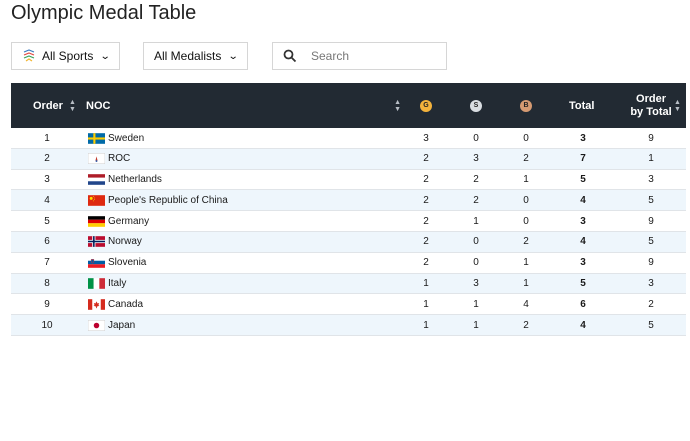  I want to click on search-box, so click(359, 56).